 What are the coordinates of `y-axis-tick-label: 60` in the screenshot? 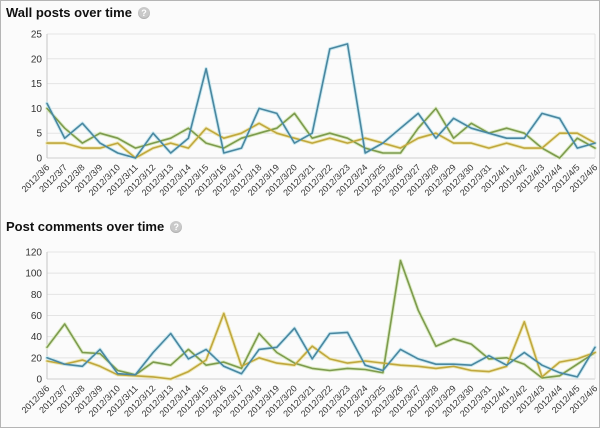 It's located at (37, 316).